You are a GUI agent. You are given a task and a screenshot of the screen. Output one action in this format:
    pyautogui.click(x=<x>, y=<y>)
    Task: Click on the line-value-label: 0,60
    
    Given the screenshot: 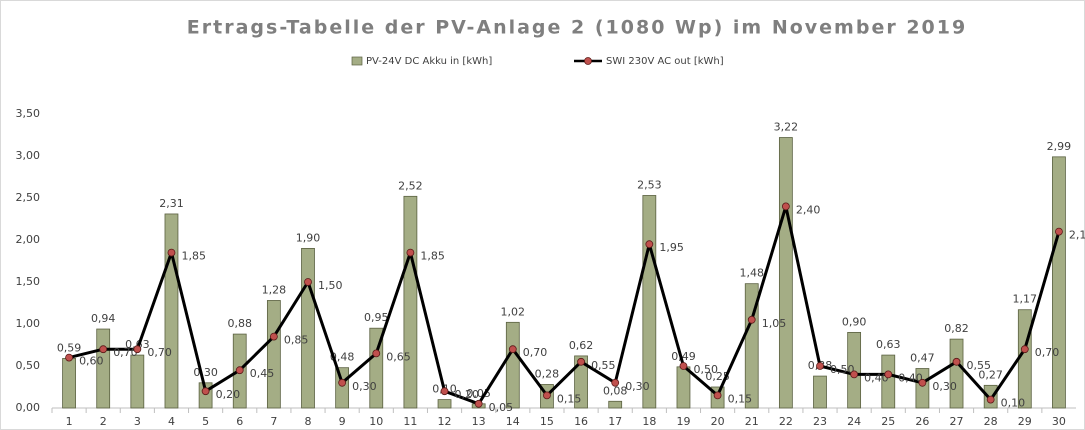 What is the action you would take?
    pyautogui.click(x=91, y=361)
    